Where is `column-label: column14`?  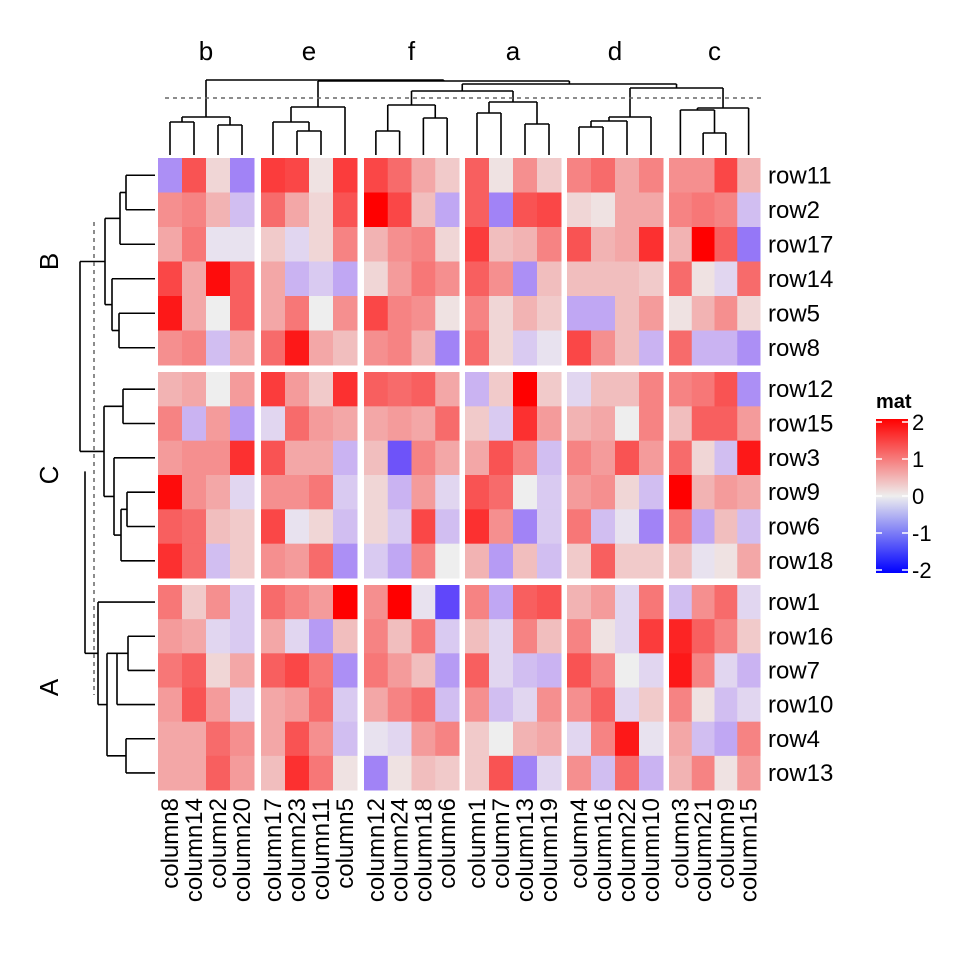
column-label: column14 is located at coordinates (194, 850).